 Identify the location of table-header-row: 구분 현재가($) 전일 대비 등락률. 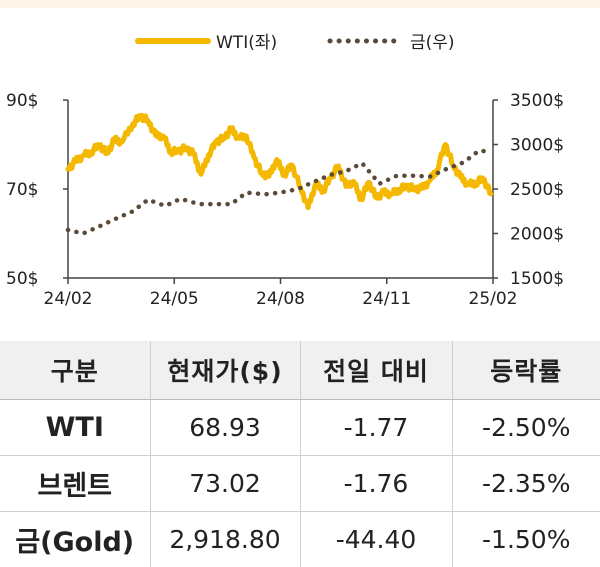
(300, 370).